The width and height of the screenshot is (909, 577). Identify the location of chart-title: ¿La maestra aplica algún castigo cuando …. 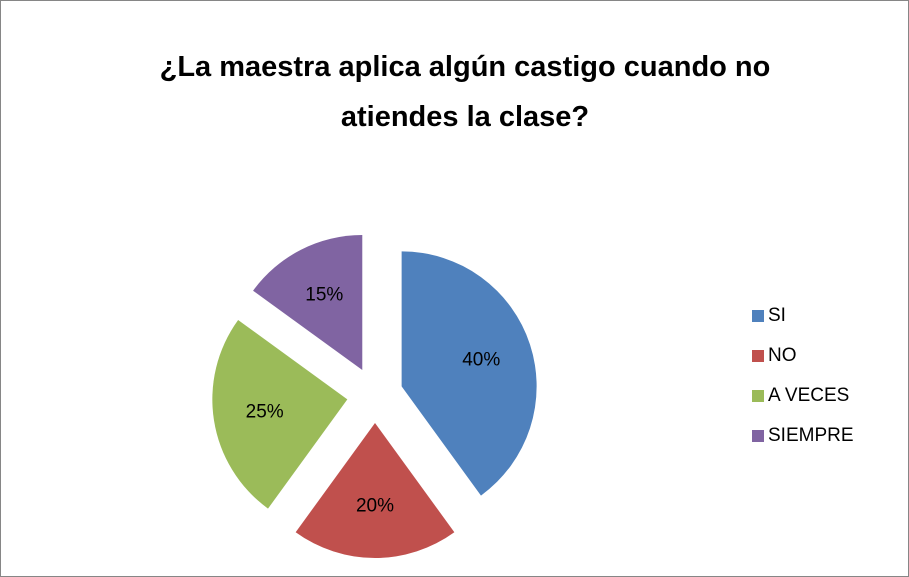
(465, 92).